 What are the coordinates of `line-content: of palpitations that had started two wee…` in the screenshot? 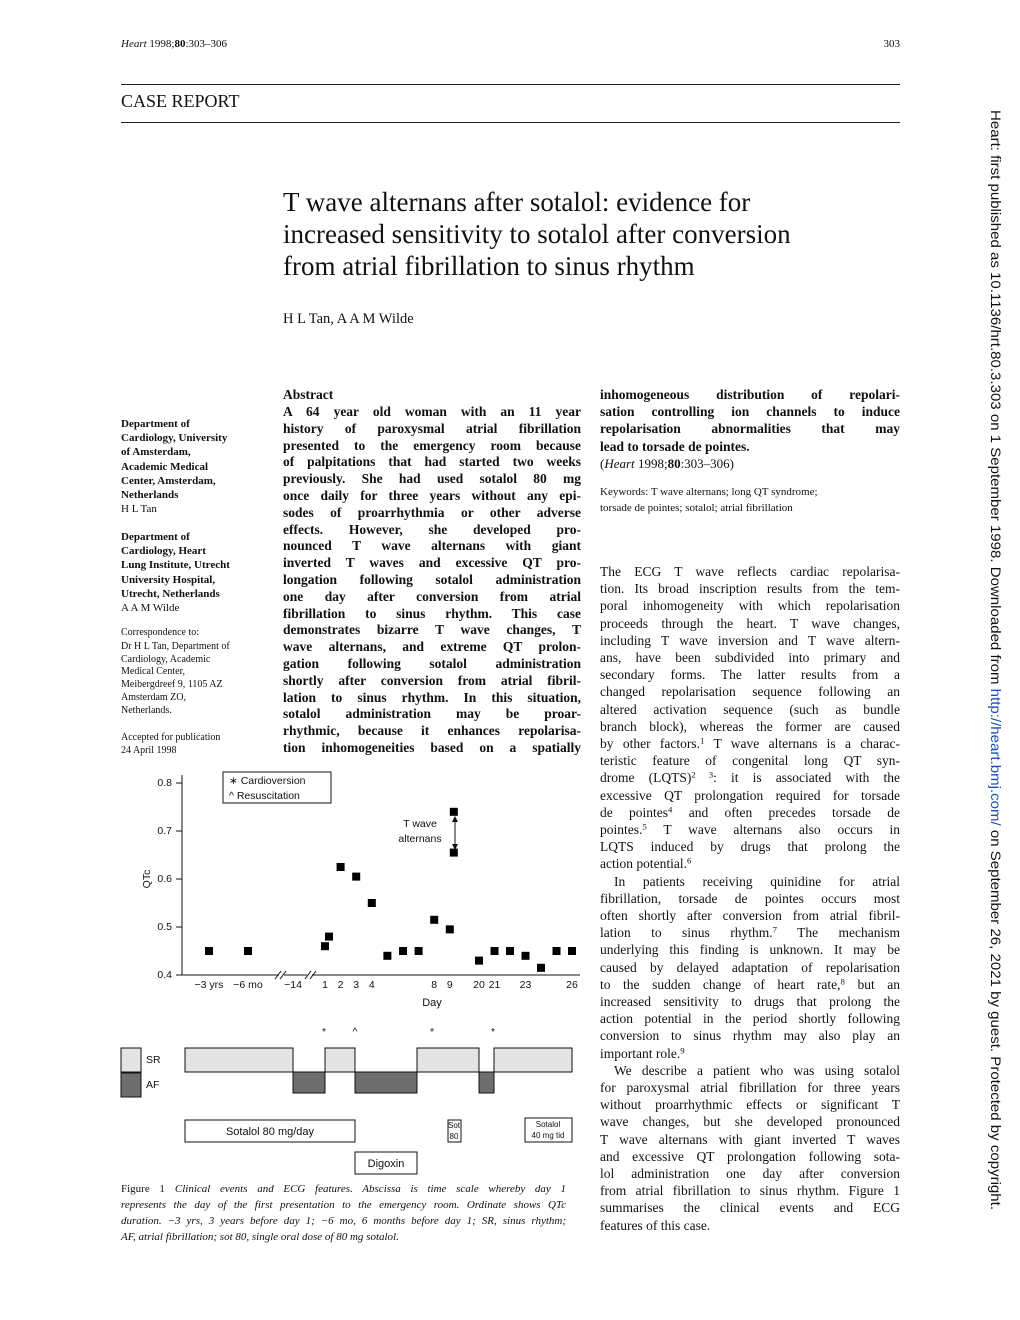 It's located at (432, 461).